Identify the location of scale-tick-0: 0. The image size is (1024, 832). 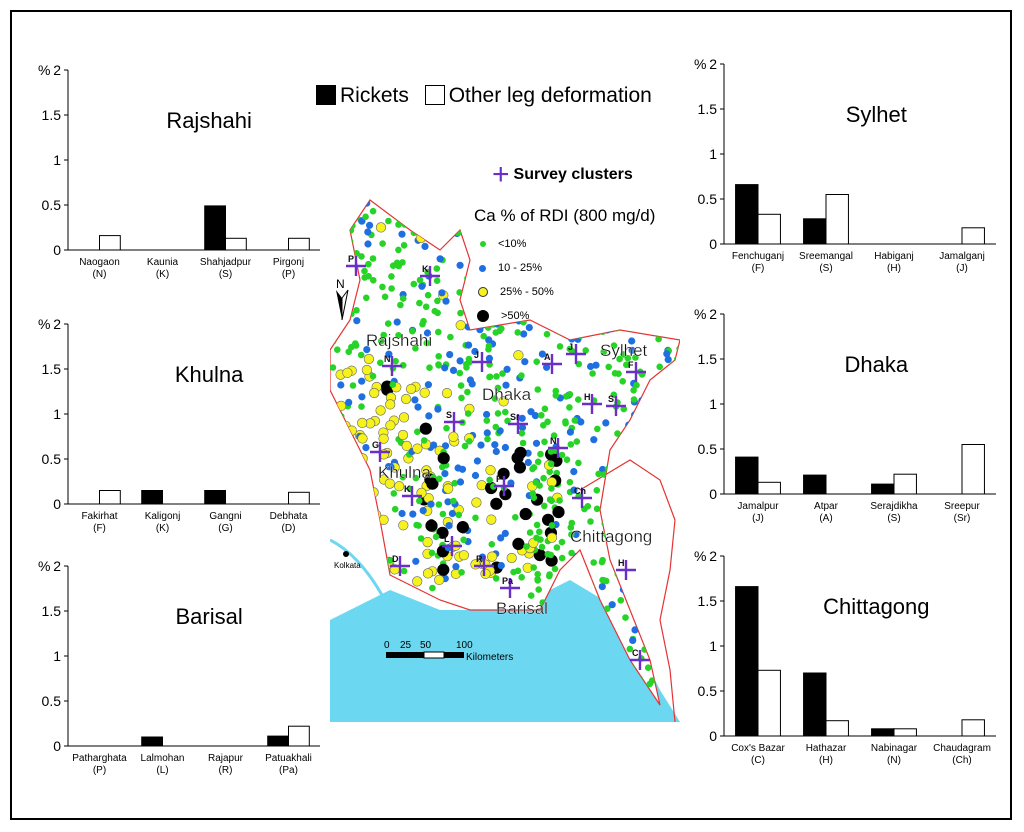
(387, 645).